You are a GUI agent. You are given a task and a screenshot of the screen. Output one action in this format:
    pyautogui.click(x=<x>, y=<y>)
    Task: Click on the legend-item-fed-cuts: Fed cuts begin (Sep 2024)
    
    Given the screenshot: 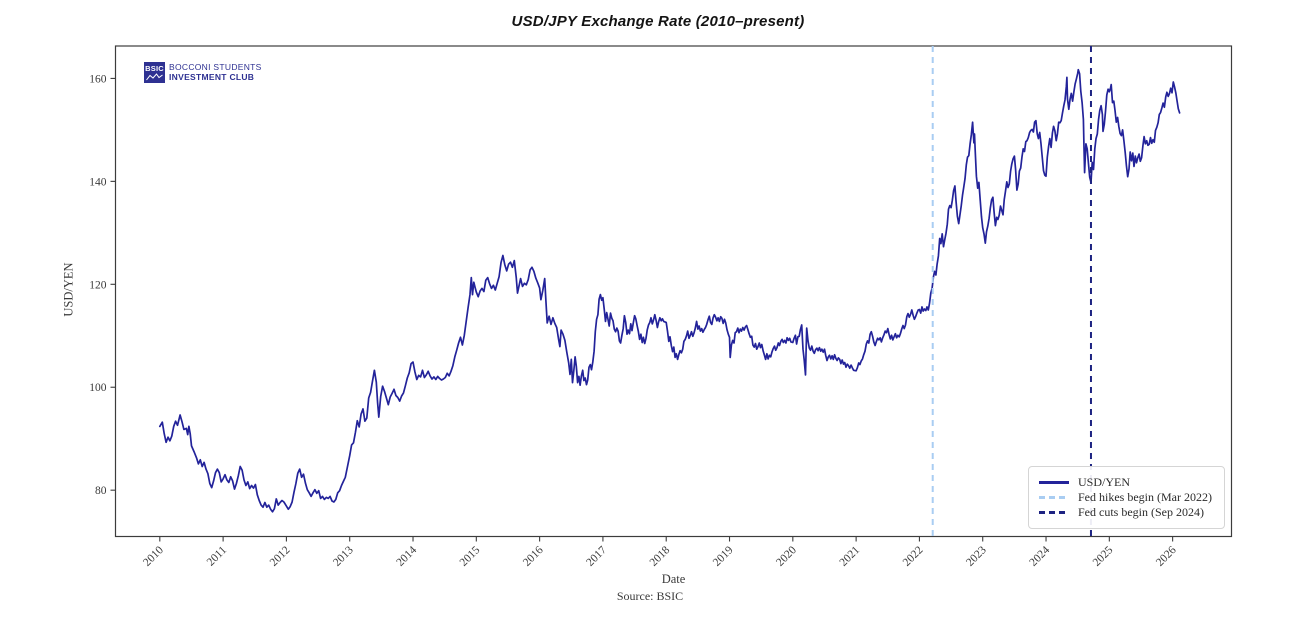 What is the action you would take?
    pyautogui.click(x=1126, y=512)
    